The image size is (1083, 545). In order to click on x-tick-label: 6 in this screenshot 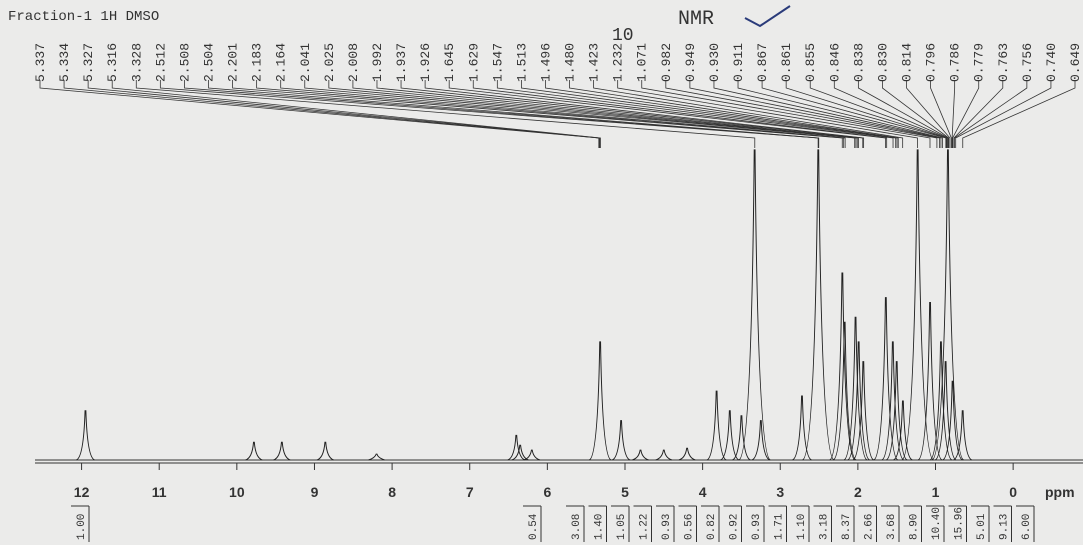, I will do `click(547, 492)`.